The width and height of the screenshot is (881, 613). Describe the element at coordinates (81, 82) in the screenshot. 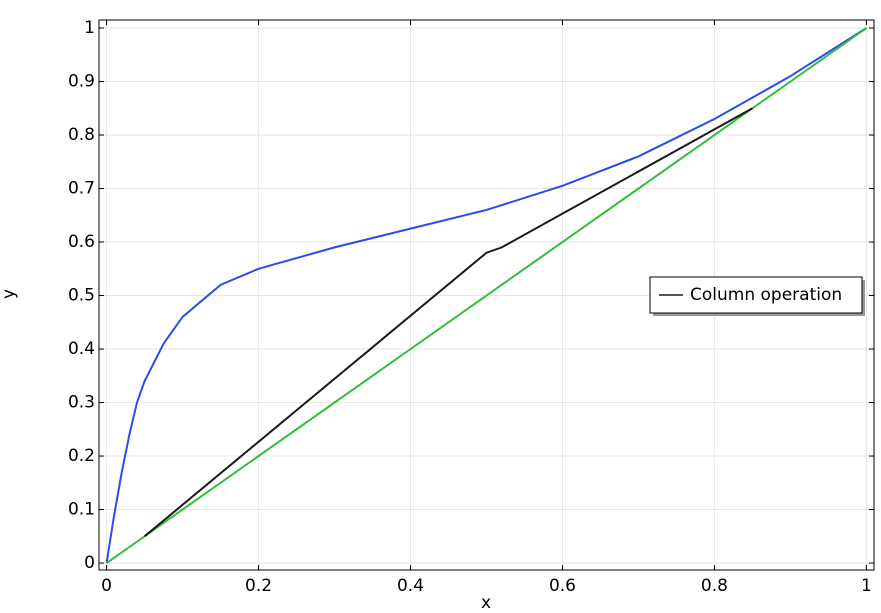

I see `y-tick-label: 0.9` at that location.